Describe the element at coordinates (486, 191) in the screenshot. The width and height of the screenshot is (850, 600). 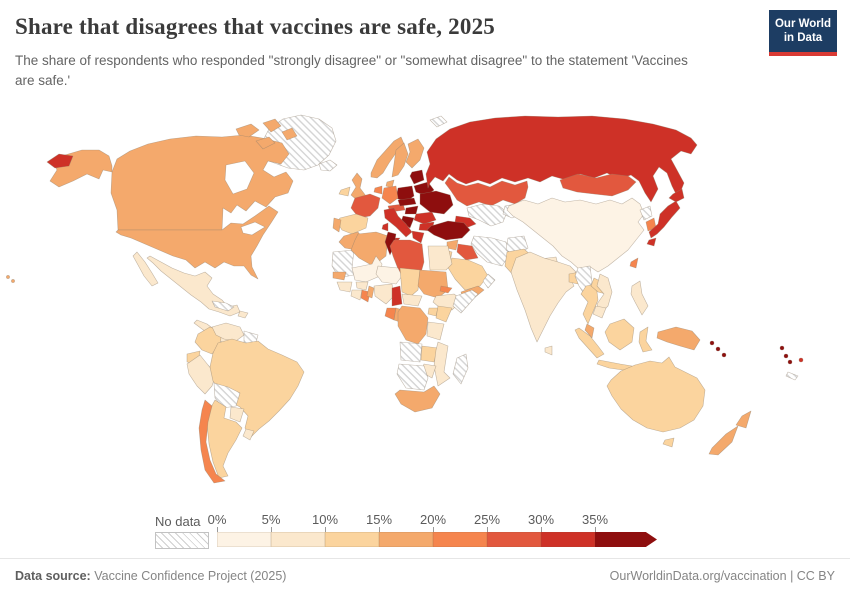
I see `country-kazakhstan` at that location.